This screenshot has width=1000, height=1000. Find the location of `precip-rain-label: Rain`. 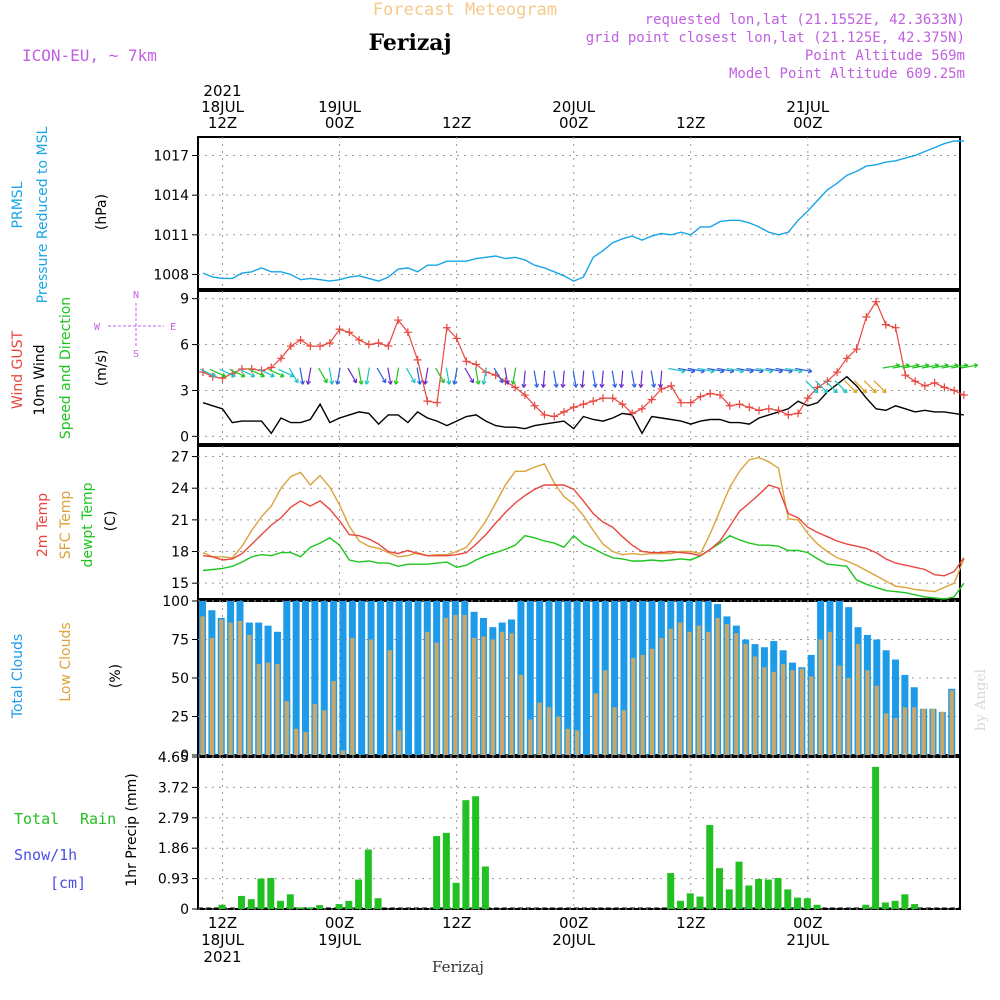

precip-rain-label: Rain is located at coordinates (98, 819).